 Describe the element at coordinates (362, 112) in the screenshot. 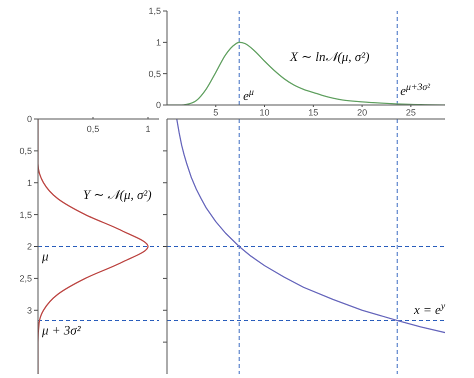

I see `x-tick-label: 20` at that location.